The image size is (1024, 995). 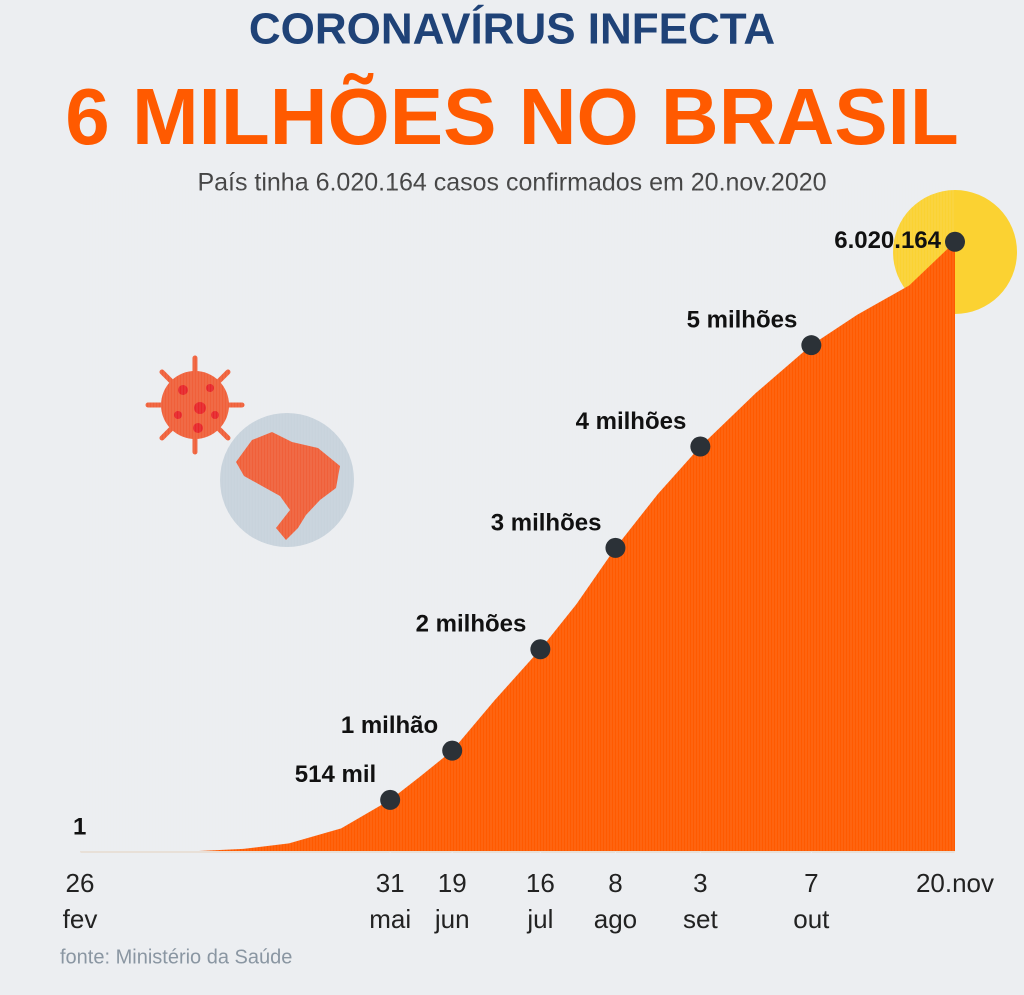 What do you see at coordinates (389, 725) in the screenshot?
I see `milestone-label: 1 milhão` at bounding box center [389, 725].